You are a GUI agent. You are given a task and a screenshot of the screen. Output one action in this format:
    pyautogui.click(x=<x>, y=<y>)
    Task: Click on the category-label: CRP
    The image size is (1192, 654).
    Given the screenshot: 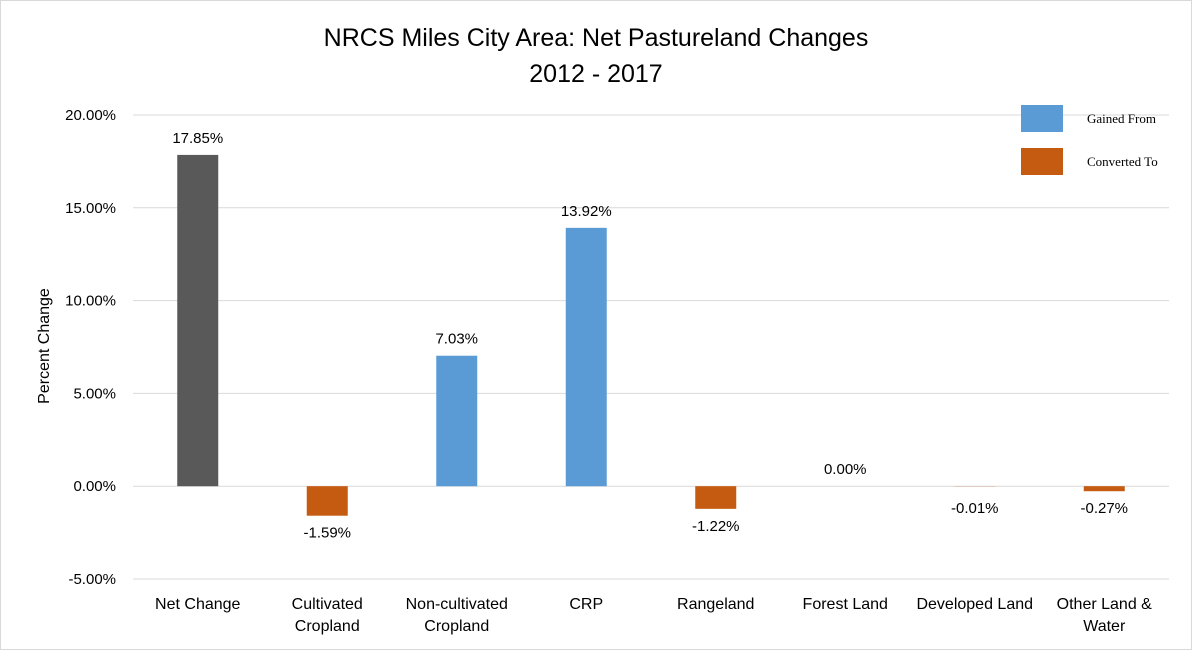 What is the action you would take?
    pyautogui.click(x=586, y=604)
    